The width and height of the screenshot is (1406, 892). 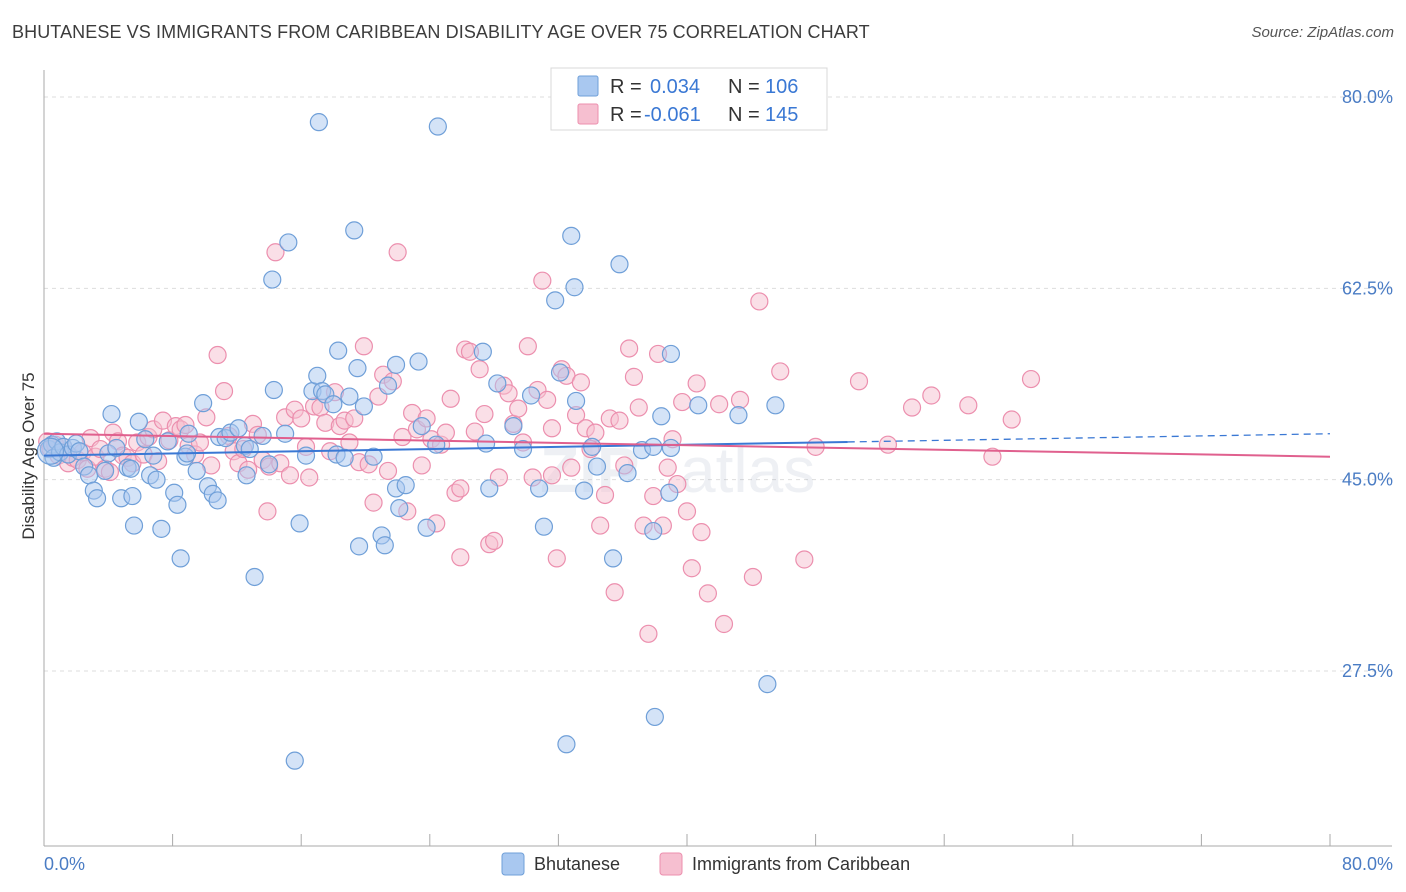 What do you see at coordinates (50, 451) in the screenshot?
I see `point-cluster-origin` at bounding box center [50, 451].